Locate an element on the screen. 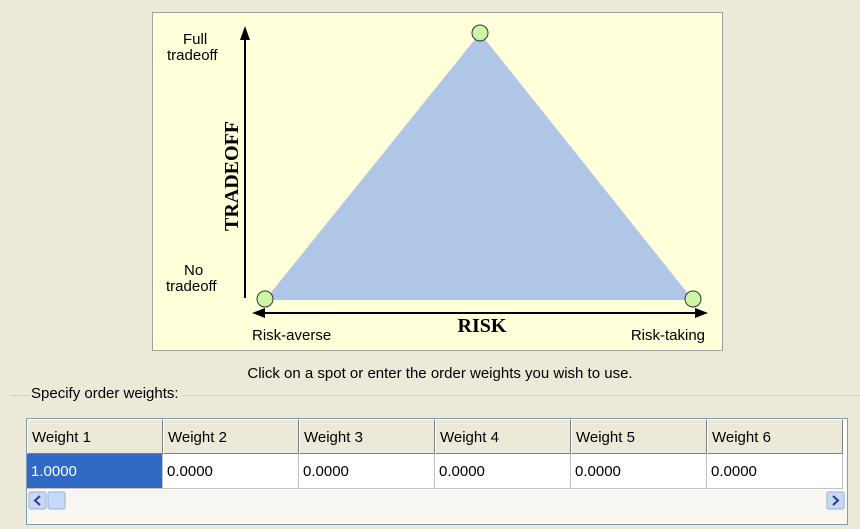  vertex-left is located at coordinates (265, 299).